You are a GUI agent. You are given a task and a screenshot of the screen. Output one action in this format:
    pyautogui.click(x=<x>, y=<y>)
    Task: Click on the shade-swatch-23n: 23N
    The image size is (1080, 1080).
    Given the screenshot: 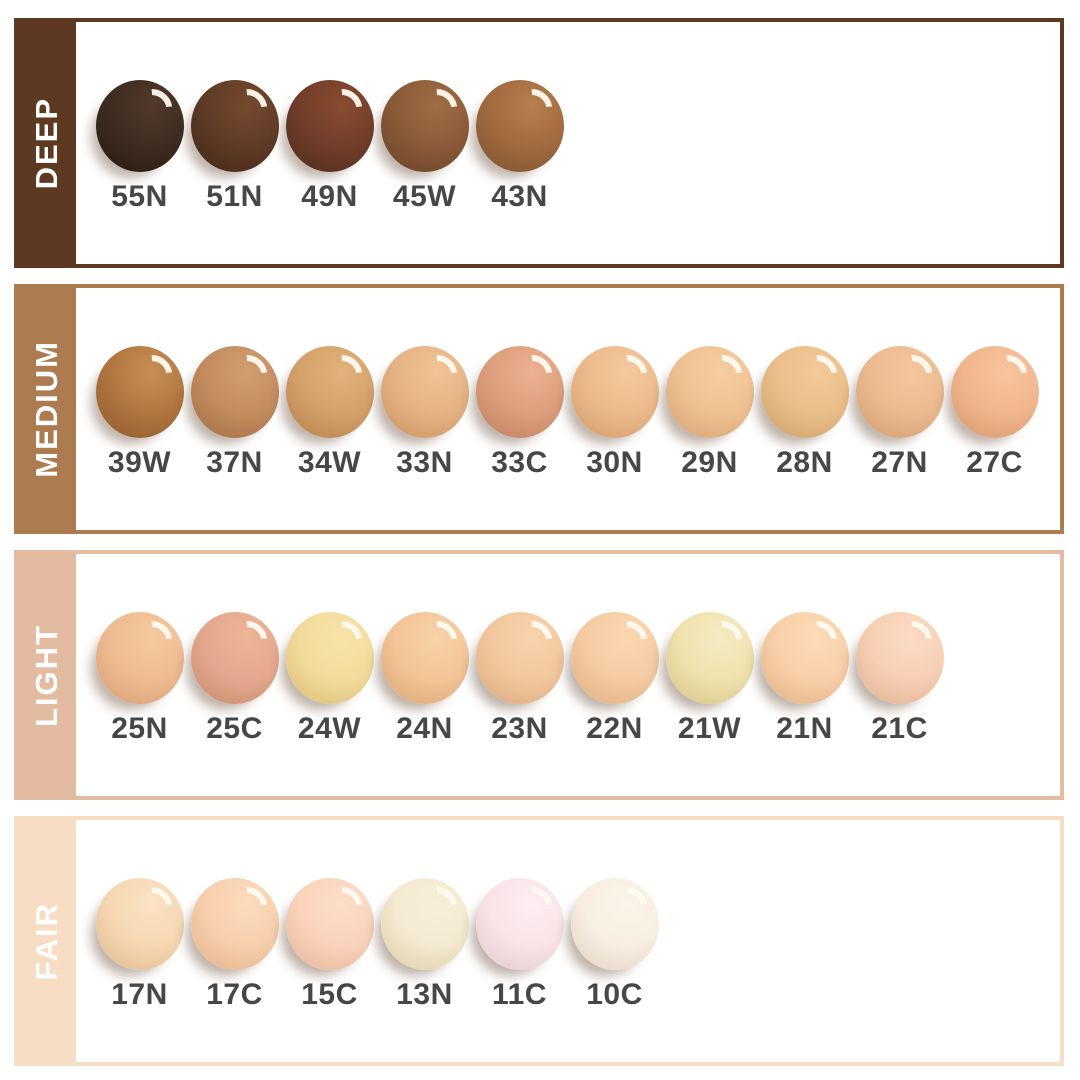 What is the action you would take?
    pyautogui.click(x=519, y=679)
    